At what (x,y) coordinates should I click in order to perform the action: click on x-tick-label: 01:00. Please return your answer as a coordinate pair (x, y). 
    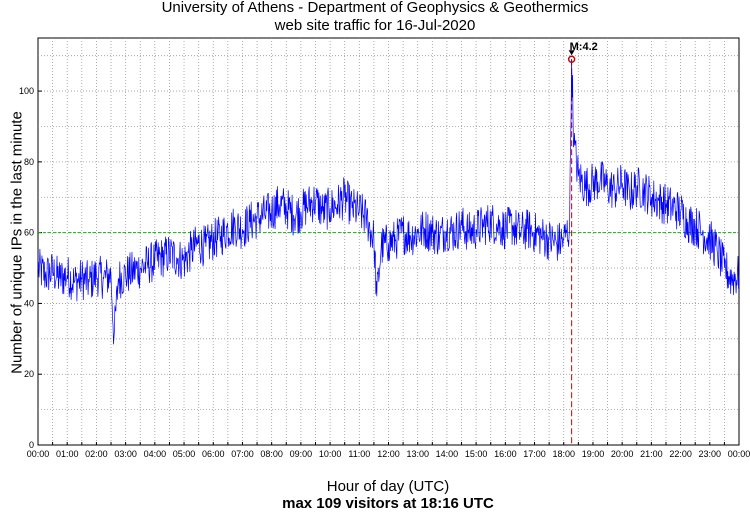
    Looking at the image, I should click on (67, 454).